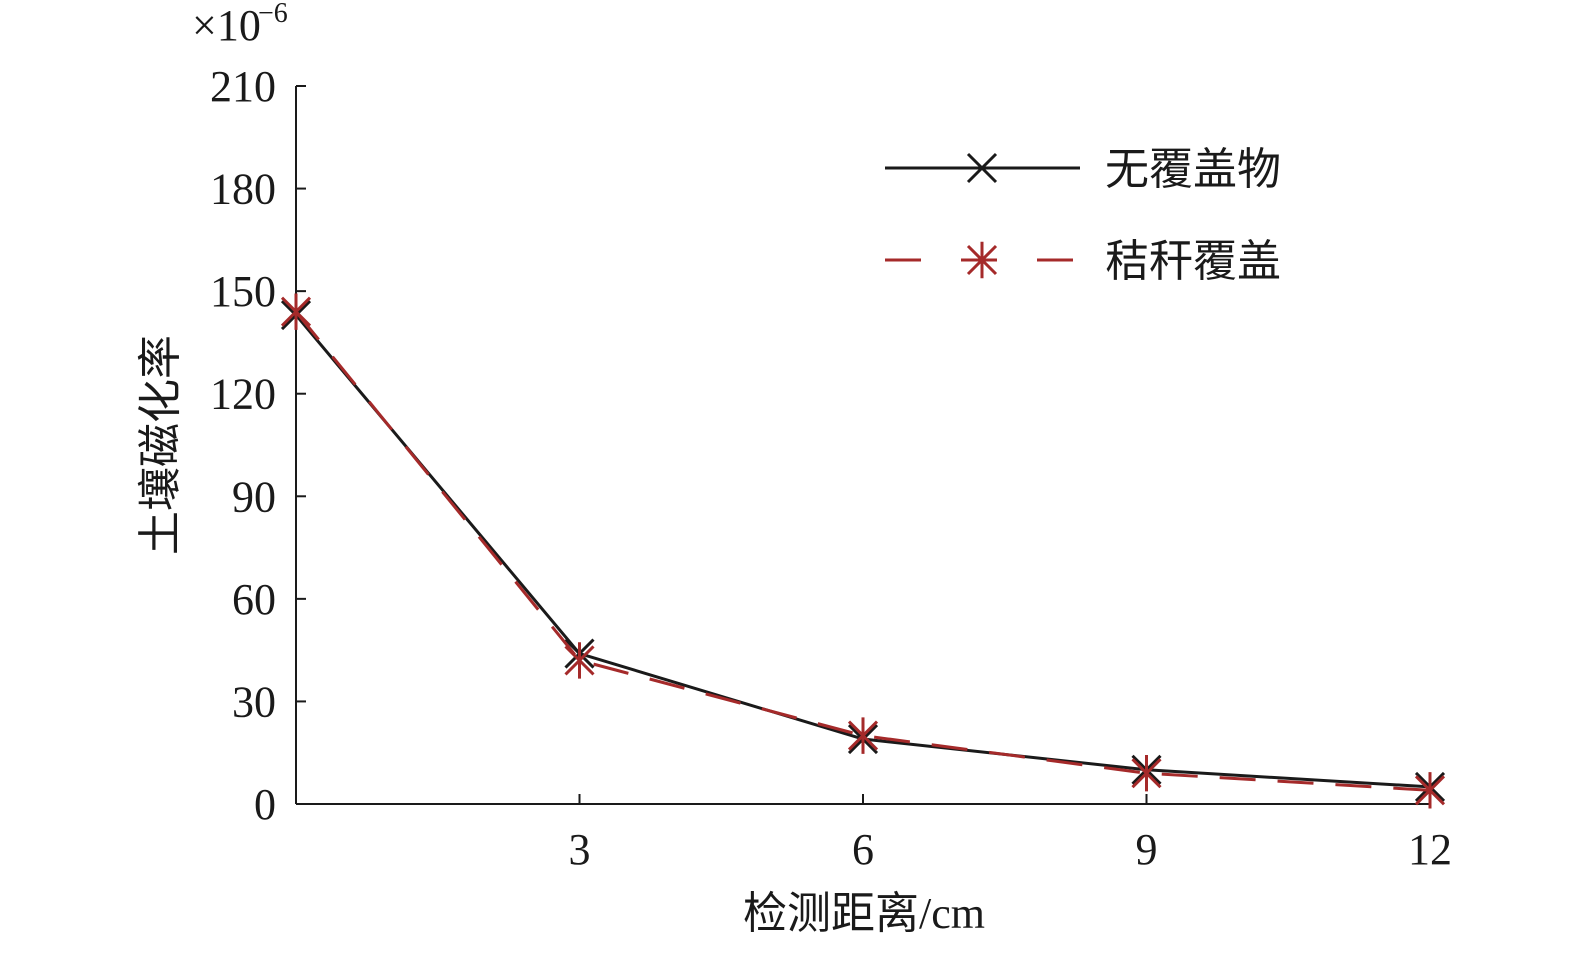  I want to click on y-tick-label: 120, so click(243, 394).